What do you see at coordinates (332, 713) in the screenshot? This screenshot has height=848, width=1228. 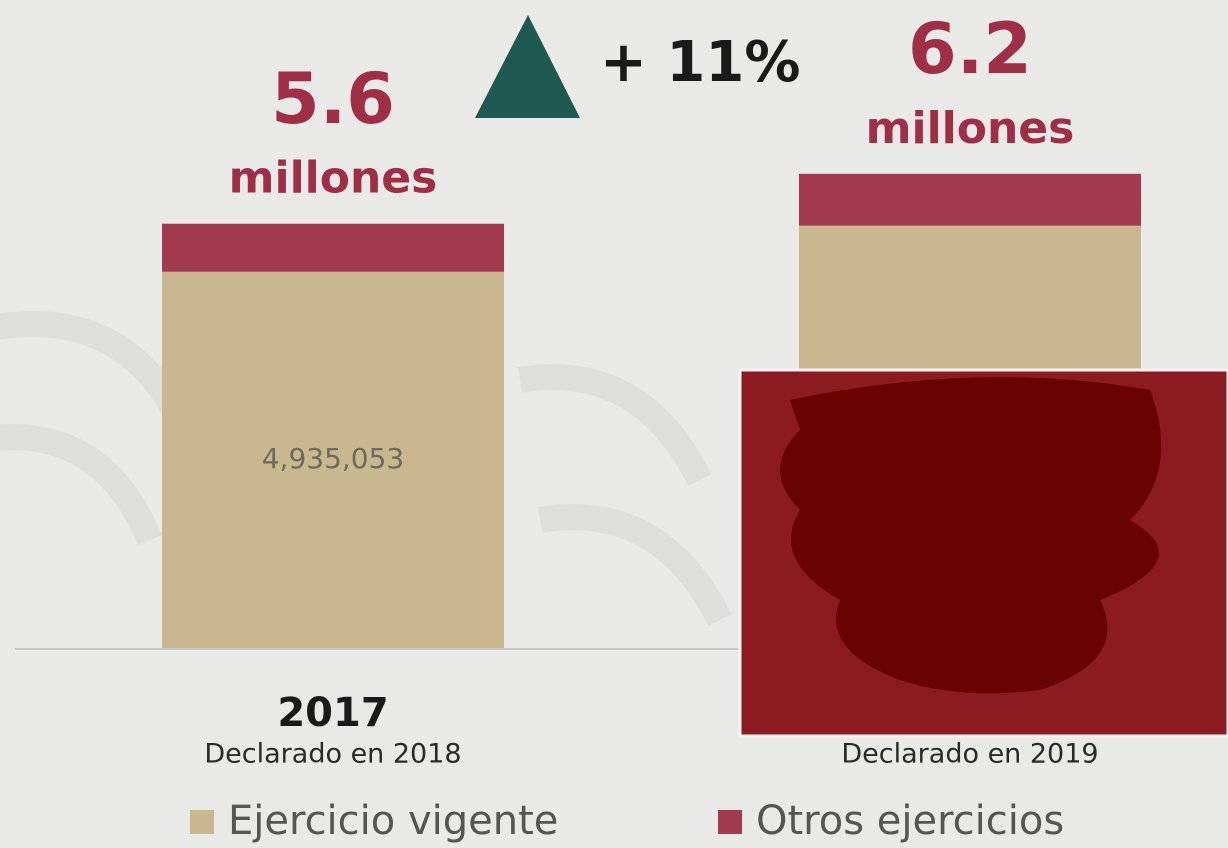 I see `x-tick-label: 2017` at bounding box center [332, 713].